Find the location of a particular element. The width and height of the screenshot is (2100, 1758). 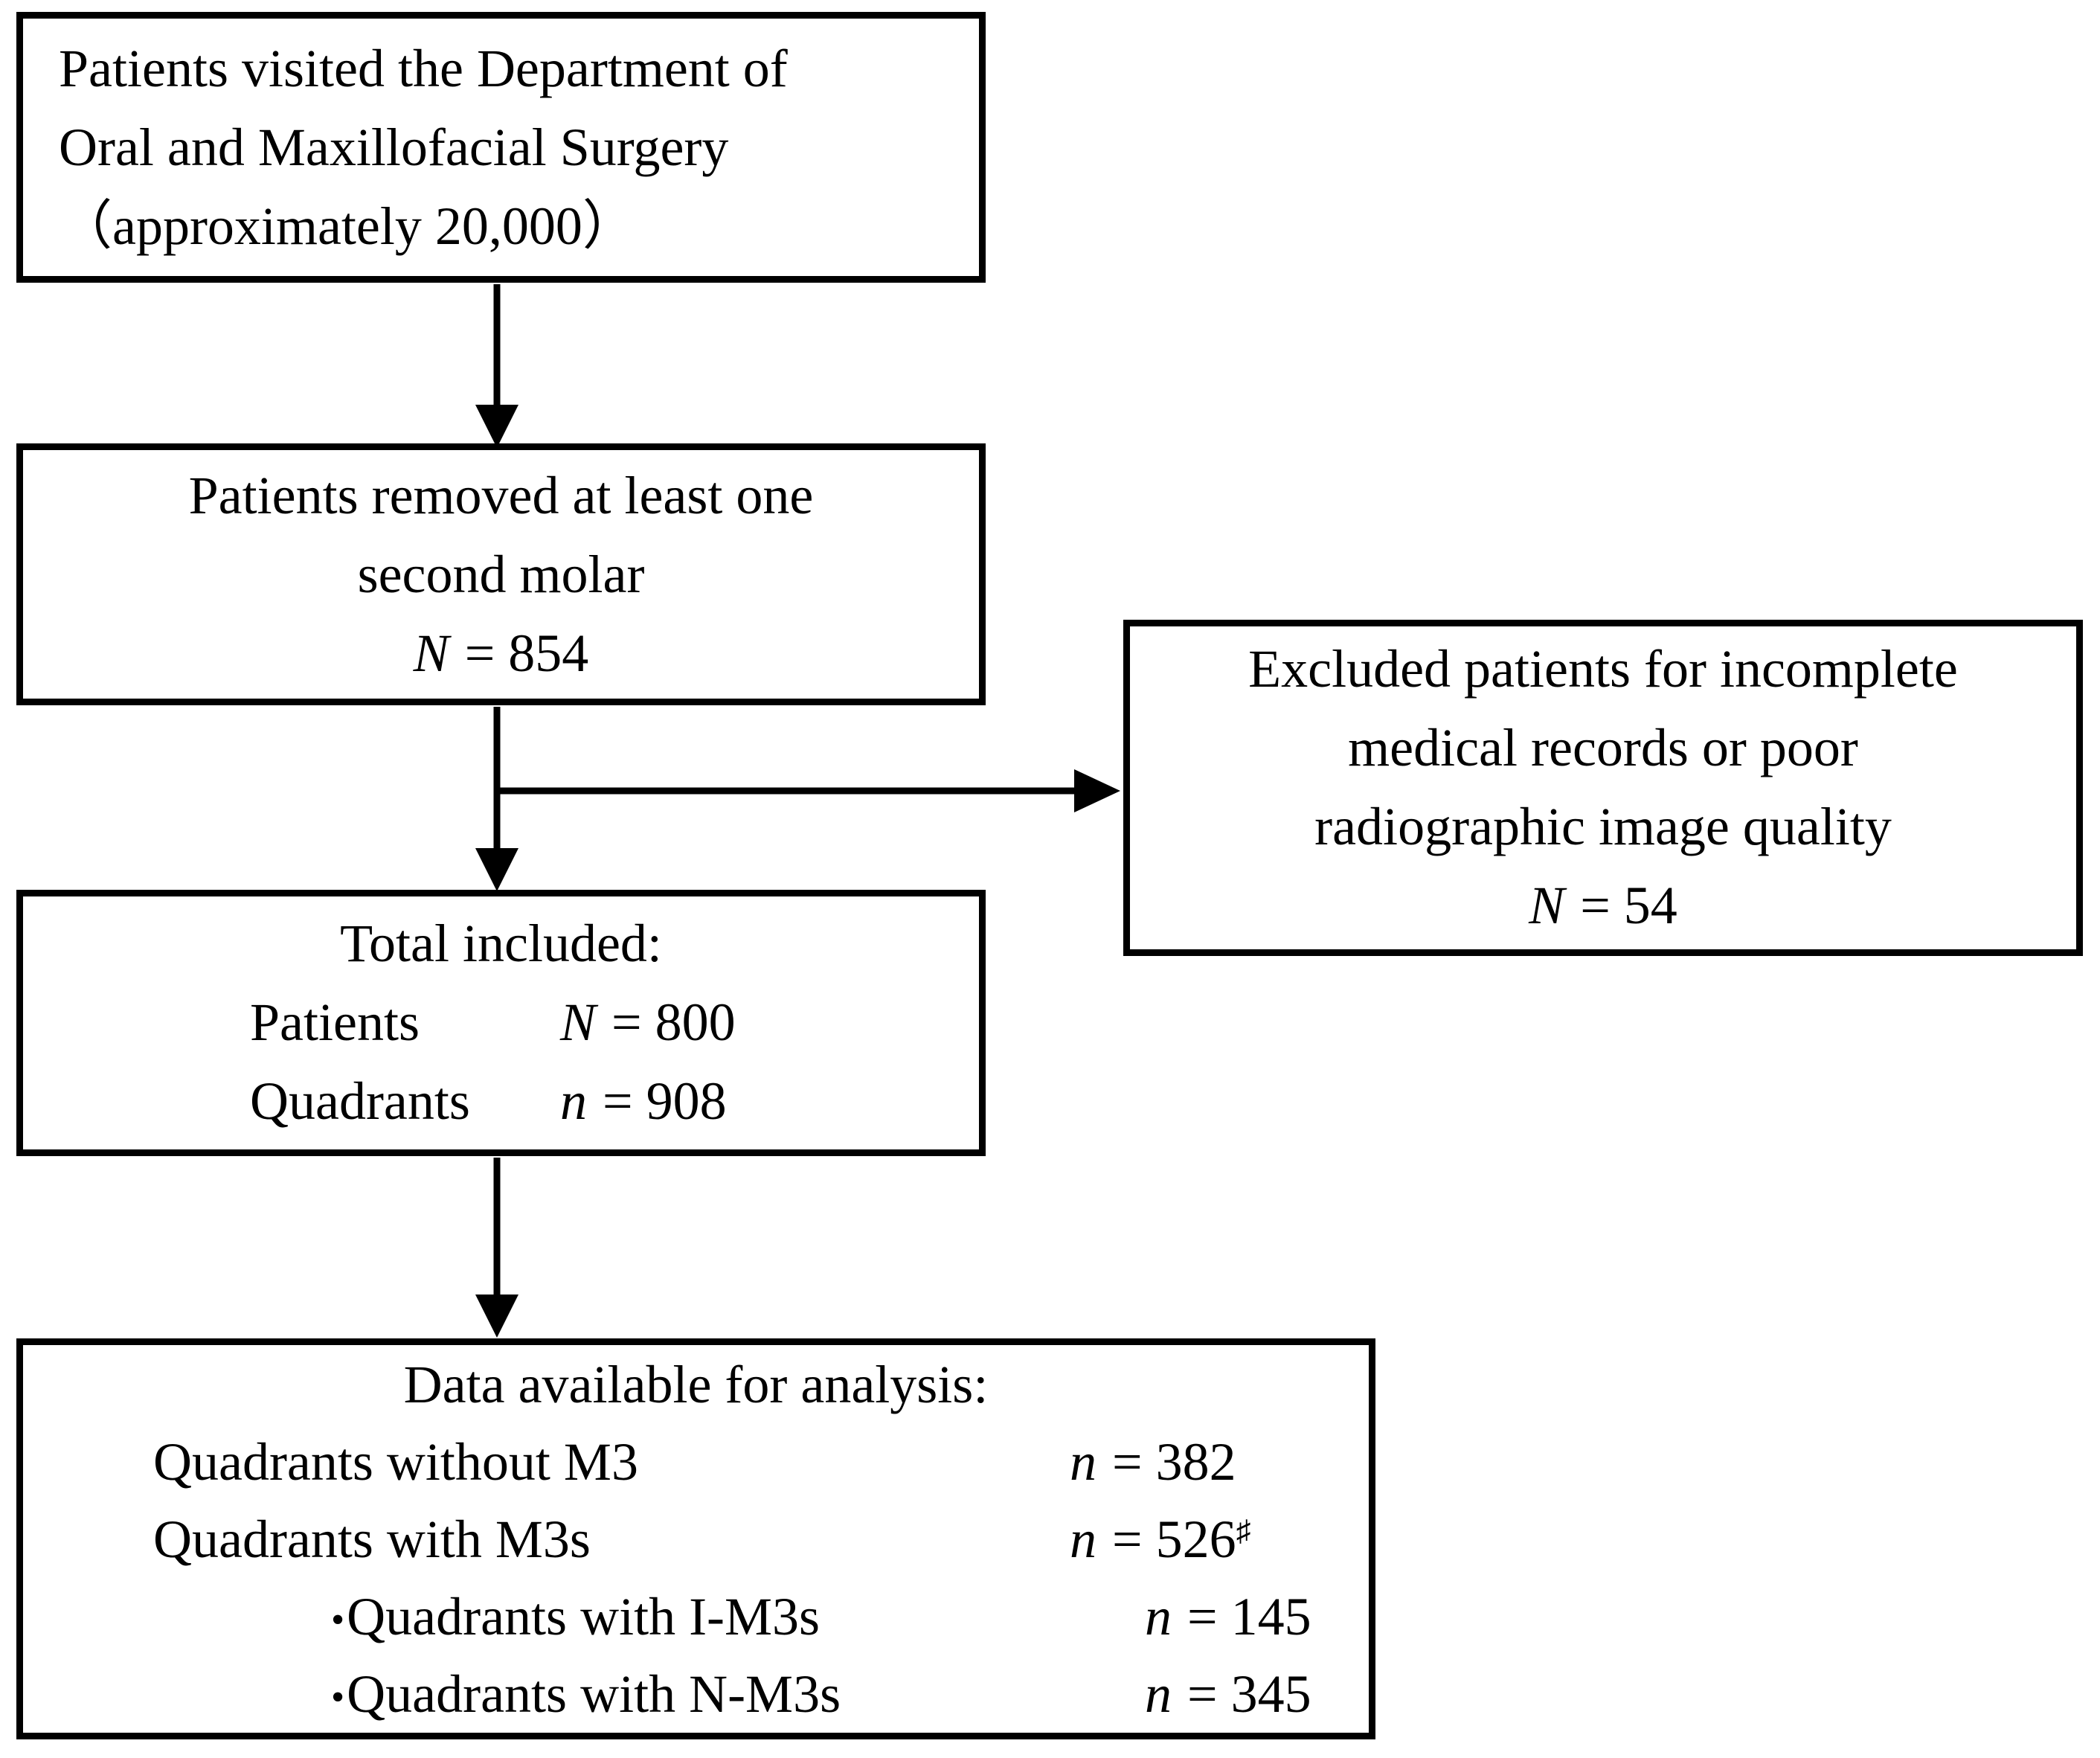

row-value: n = 345 is located at coordinates (1228, 1694).